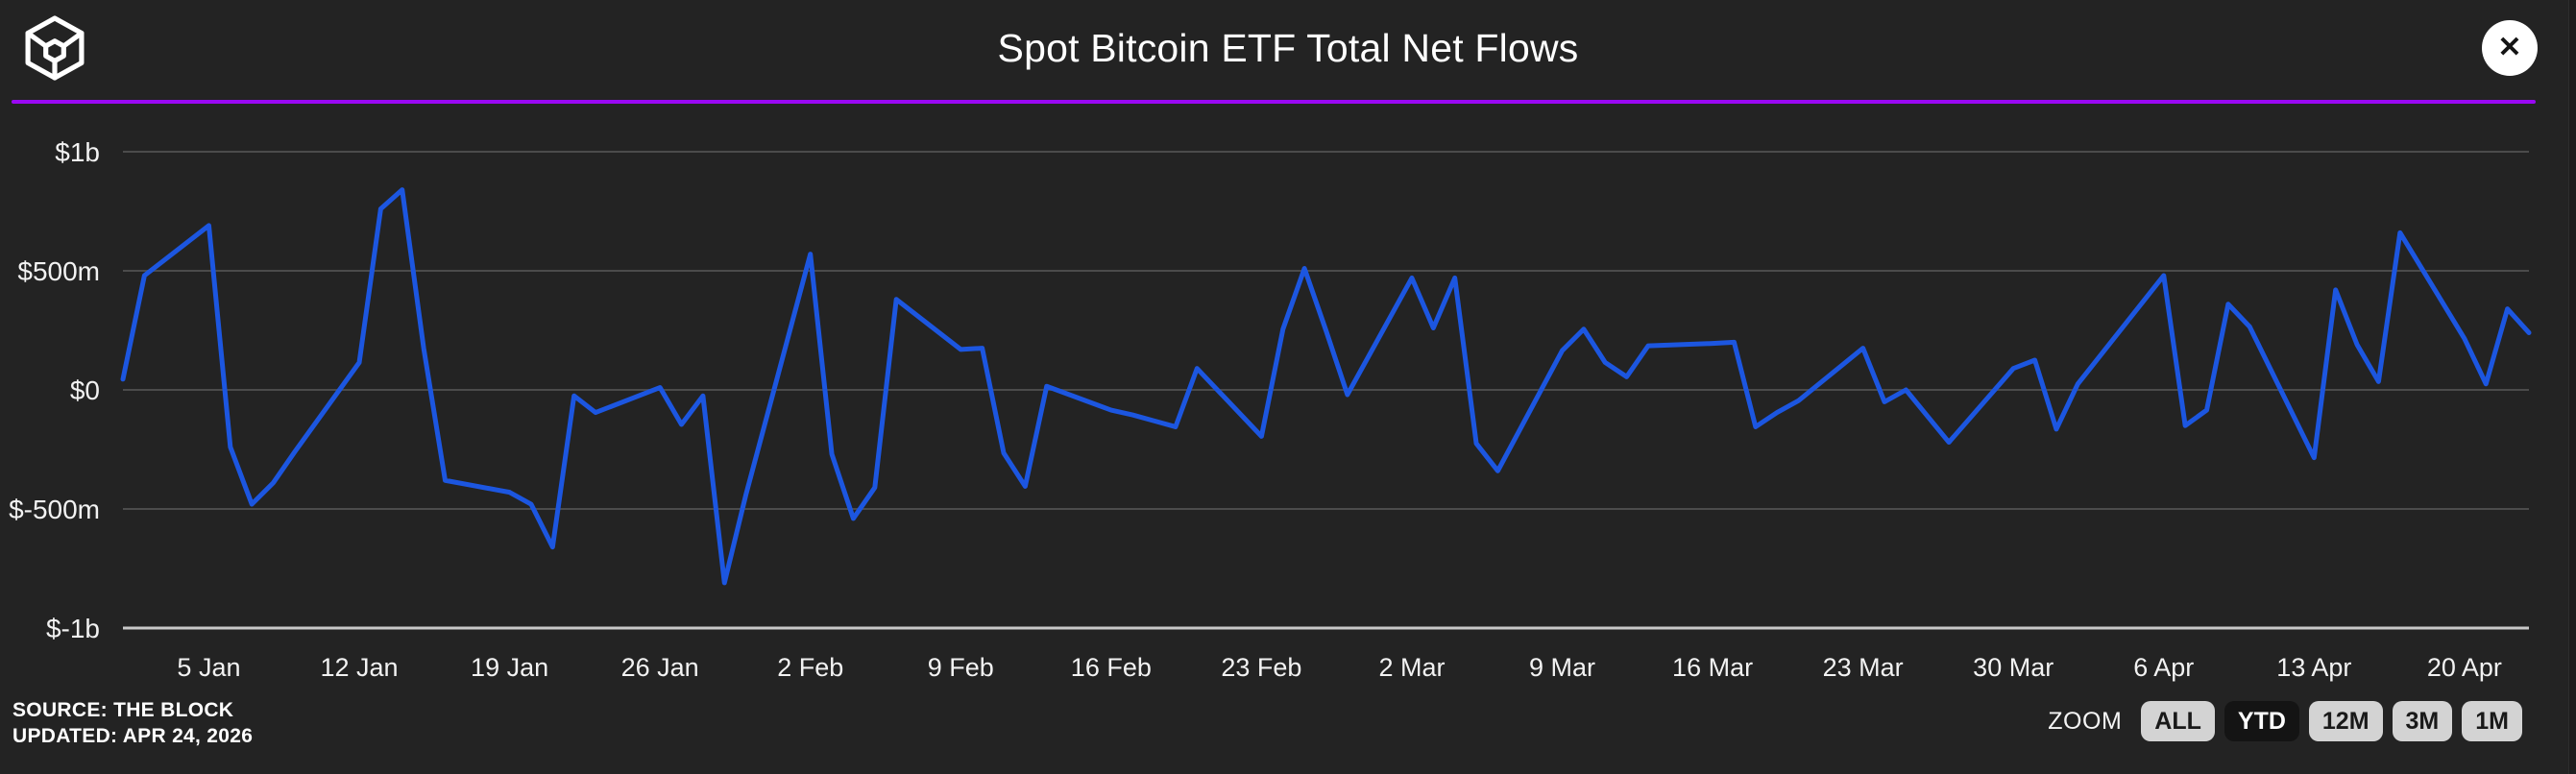 The width and height of the screenshot is (2576, 774). Describe the element at coordinates (2261, 721) in the screenshot. I see `zoom-button-ytd: YTD` at that location.